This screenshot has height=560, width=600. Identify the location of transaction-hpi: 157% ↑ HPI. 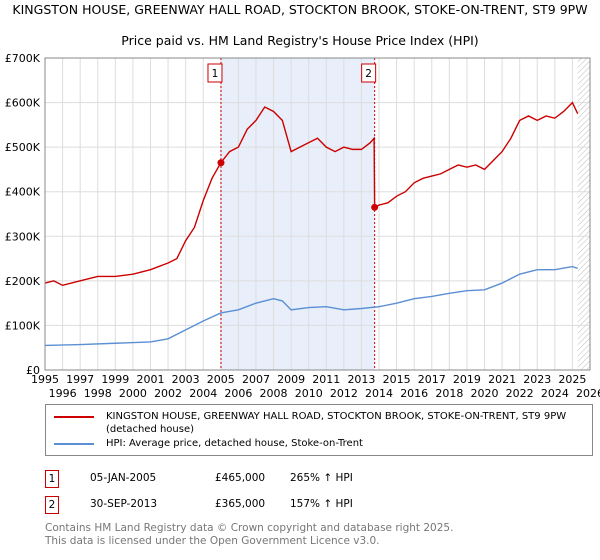
(321, 504).